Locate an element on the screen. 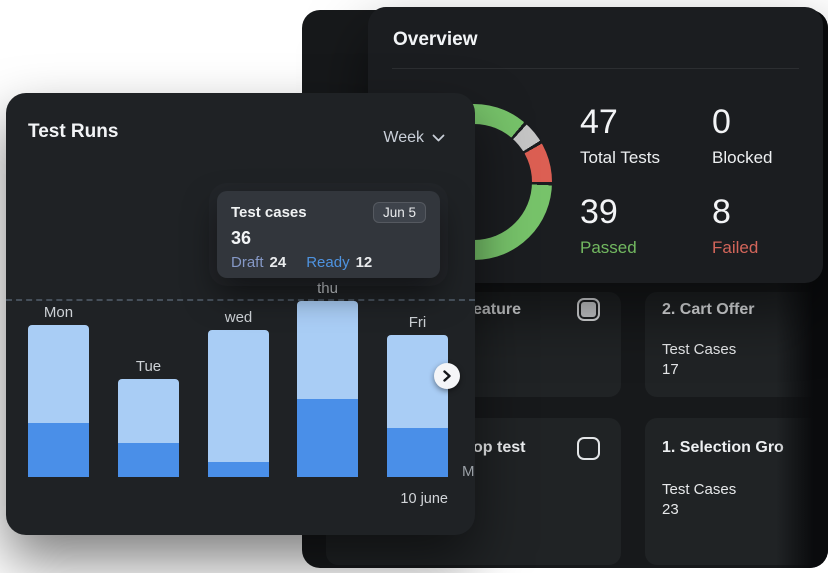 The height and width of the screenshot is (573, 828). stat-label: Passed is located at coordinates (608, 247).